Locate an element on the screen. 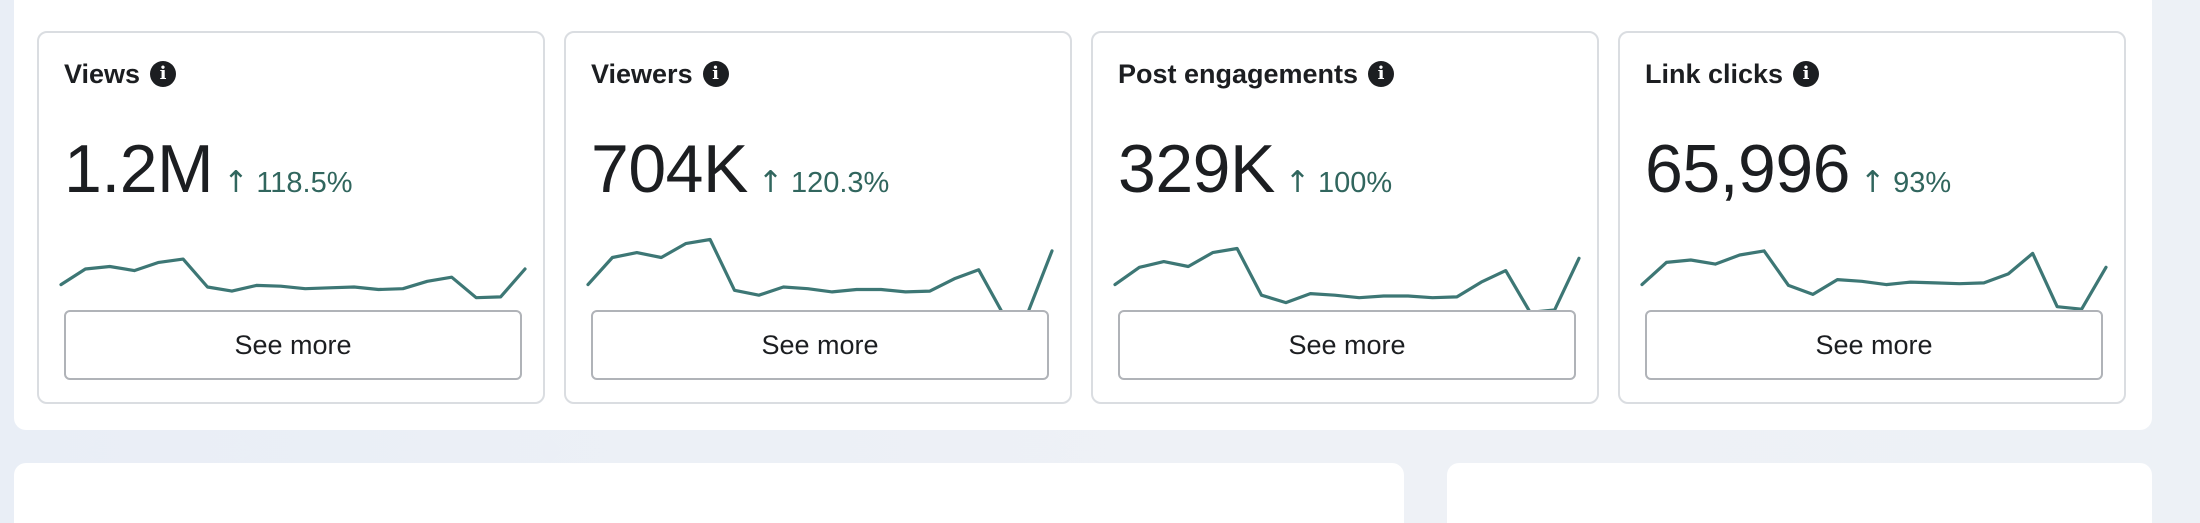 This screenshot has height=523, width=2200. metric-value: 704K is located at coordinates (669, 169).